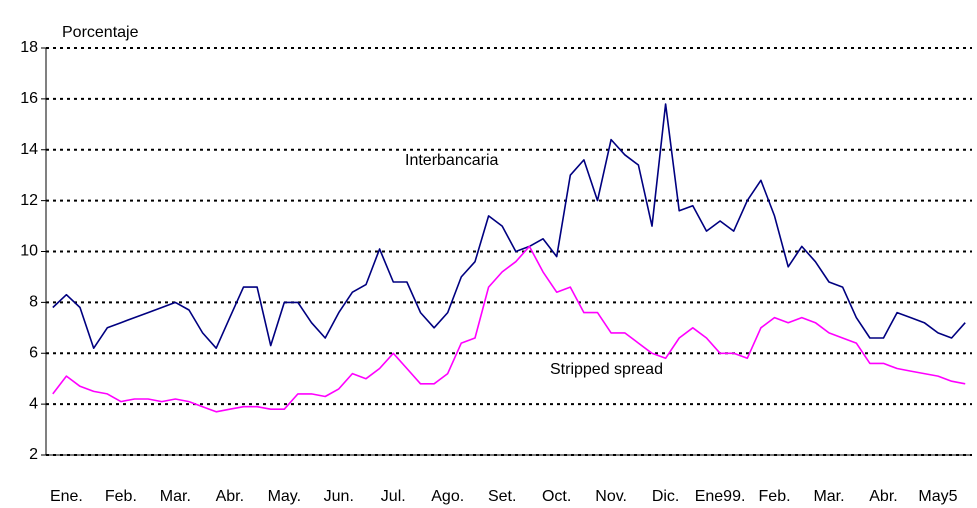  Describe the element at coordinates (33, 352) in the screenshot. I see `y-tick-label: 6` at that location.